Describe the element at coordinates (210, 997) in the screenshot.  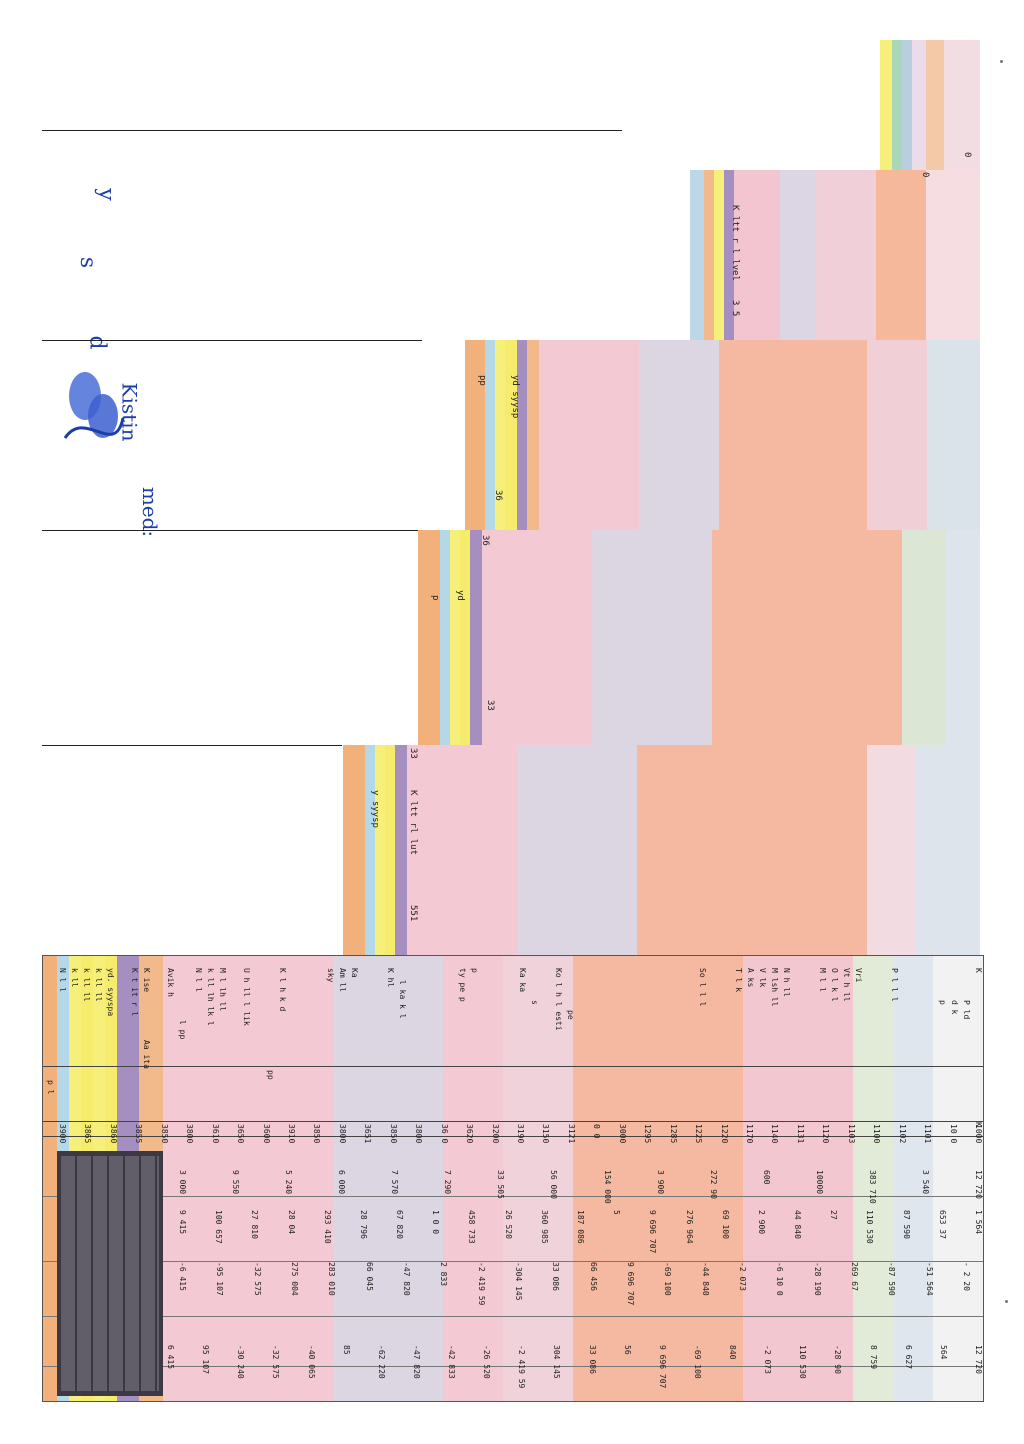
I see `row-label: k ll lh lk l` at that location.